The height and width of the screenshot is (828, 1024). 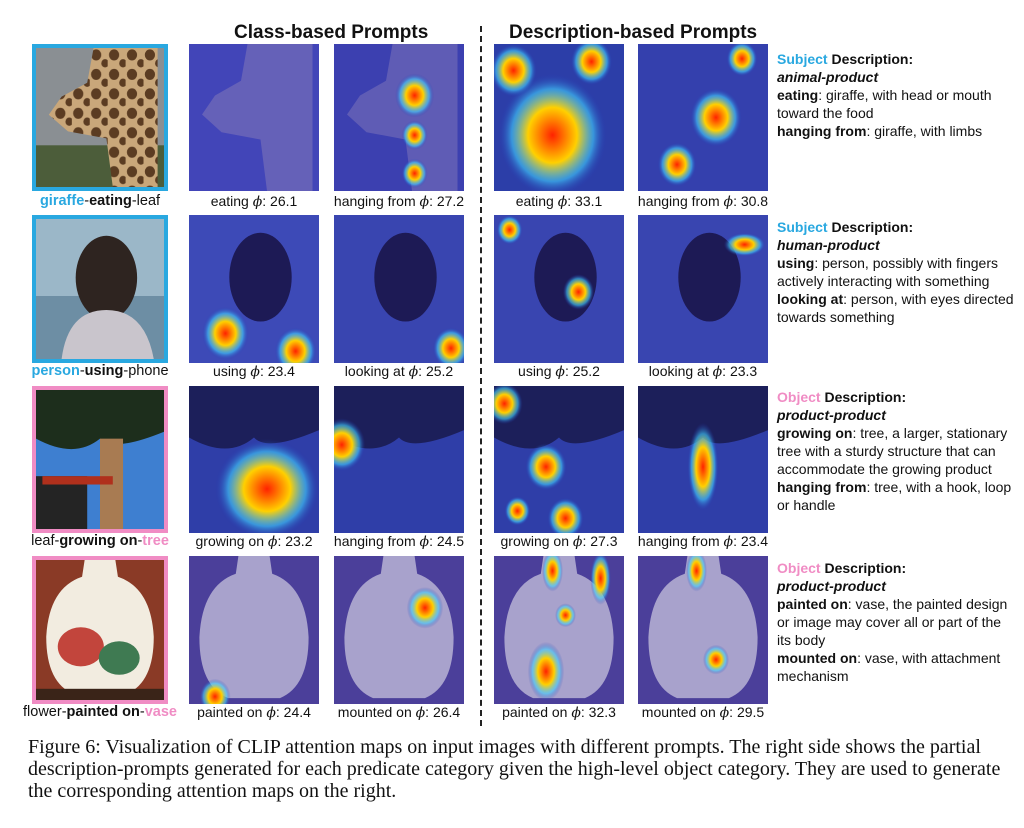 I want to click on caption-r4-c1: painted on ϕ: 24.4, so click(x=254, y=712).